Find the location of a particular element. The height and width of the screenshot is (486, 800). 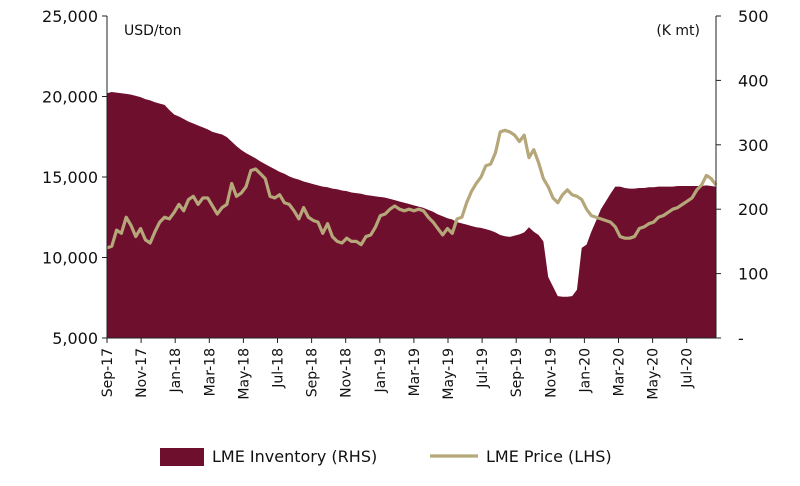

x-tick-label: Nov-19 is located at coordinates (551, 373).